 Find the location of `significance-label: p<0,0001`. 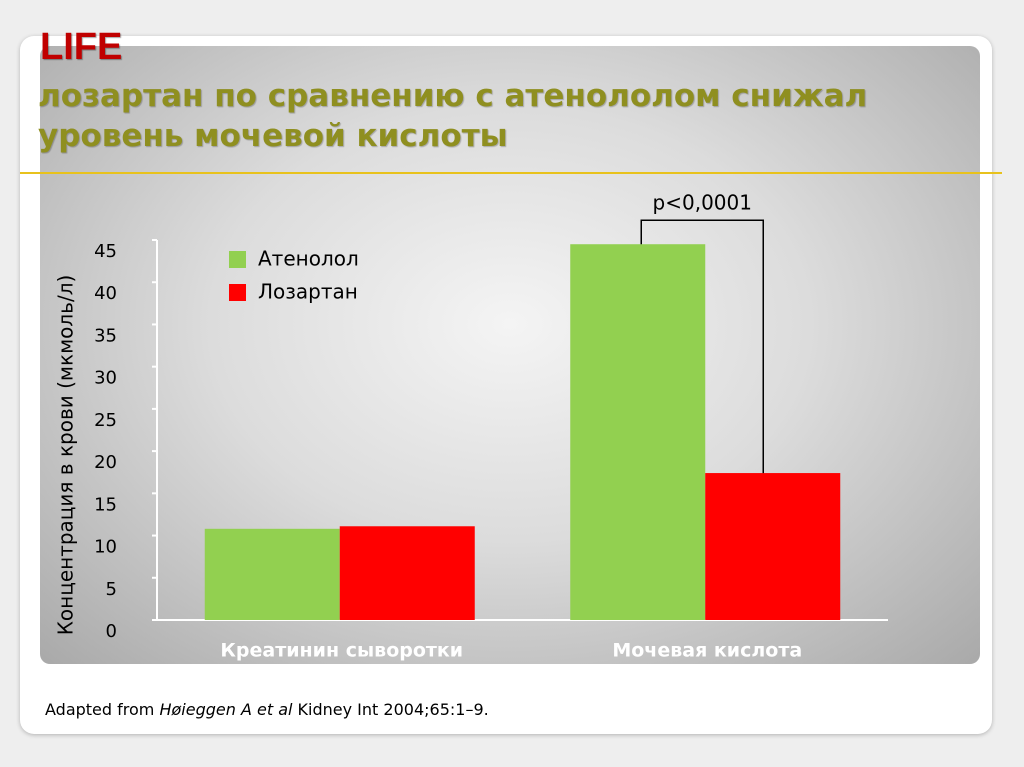

significance-label: p<0,0001 is located at coordinates (702, 203).